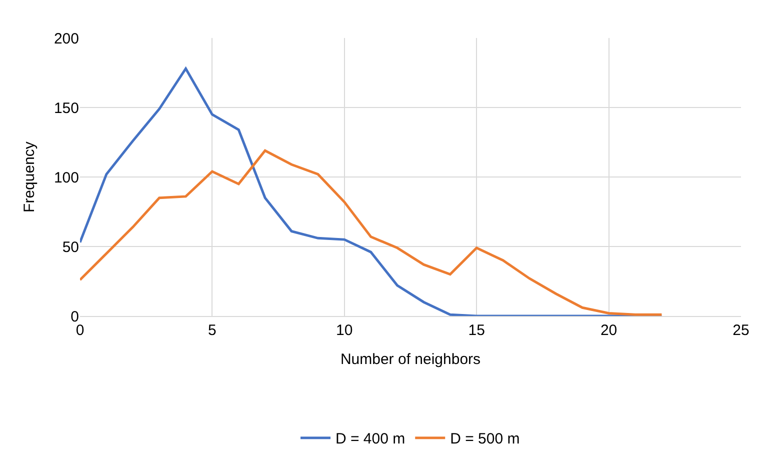  I want to click on y-tick-label: 150, so click(66, 108).